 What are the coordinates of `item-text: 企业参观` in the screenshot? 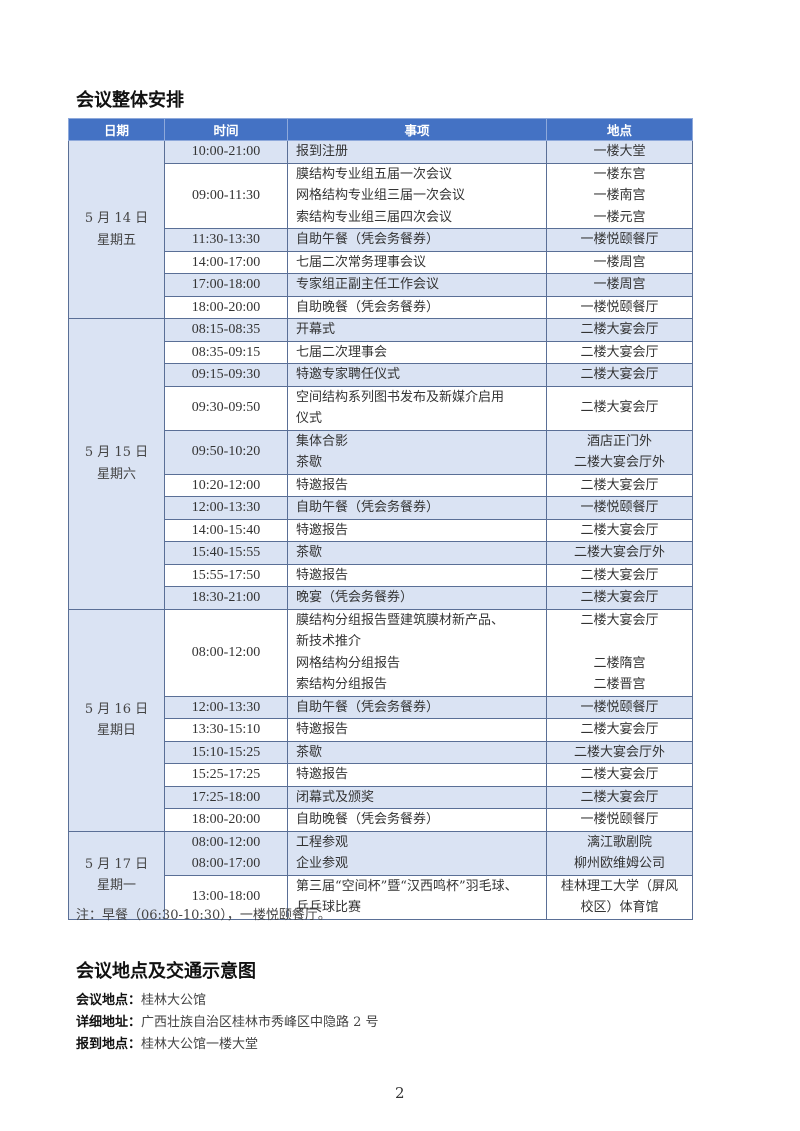 It's located at (322, 863).